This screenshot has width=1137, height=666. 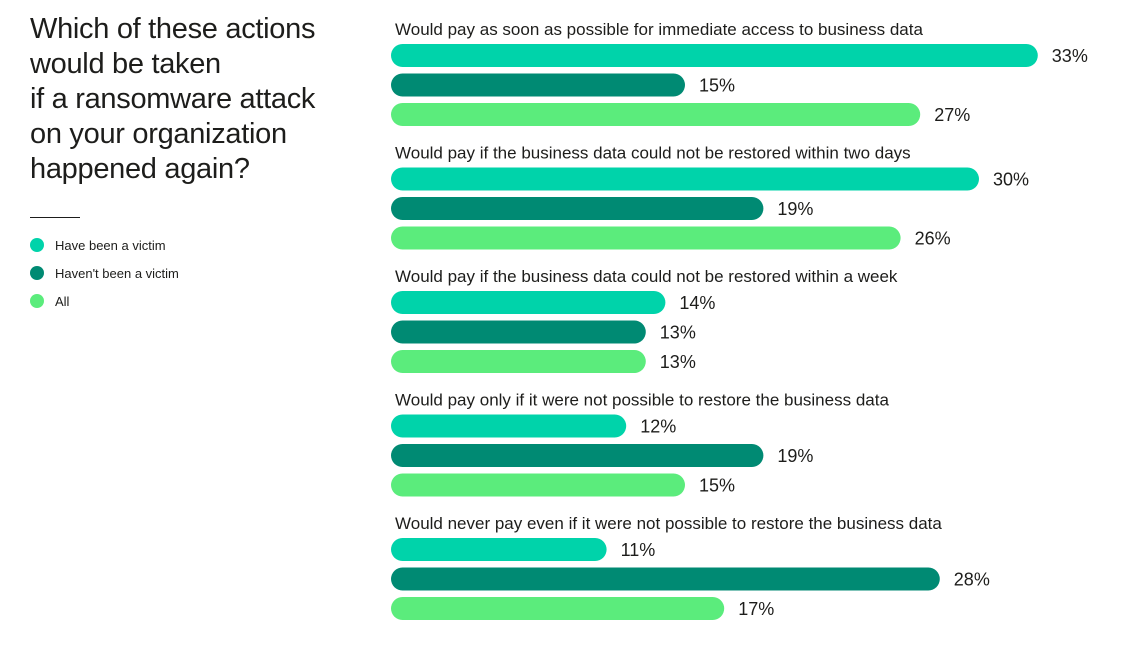 I want to click on legend-divider, so click(x=55, y=217).